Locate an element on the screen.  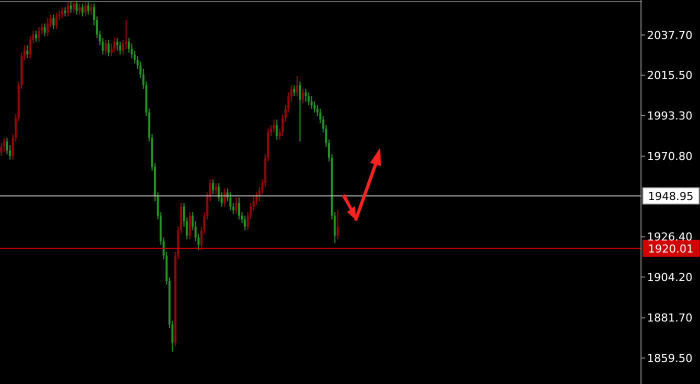
y-tick-label: 2037.70 is located at coordinates (669, 35).